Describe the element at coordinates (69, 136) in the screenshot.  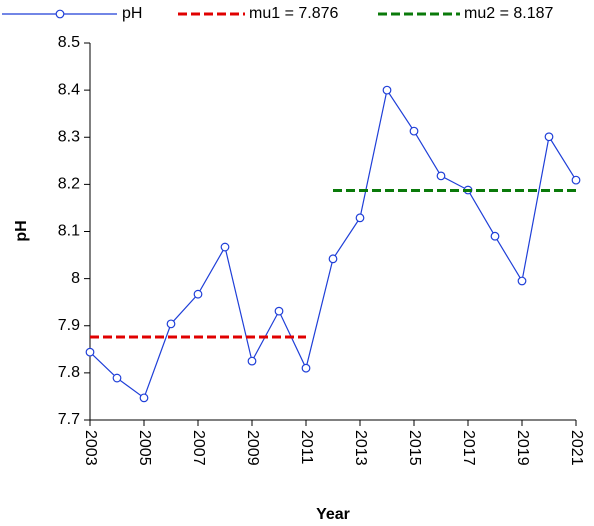
I see `y-tick-label: 8.3` at that location.